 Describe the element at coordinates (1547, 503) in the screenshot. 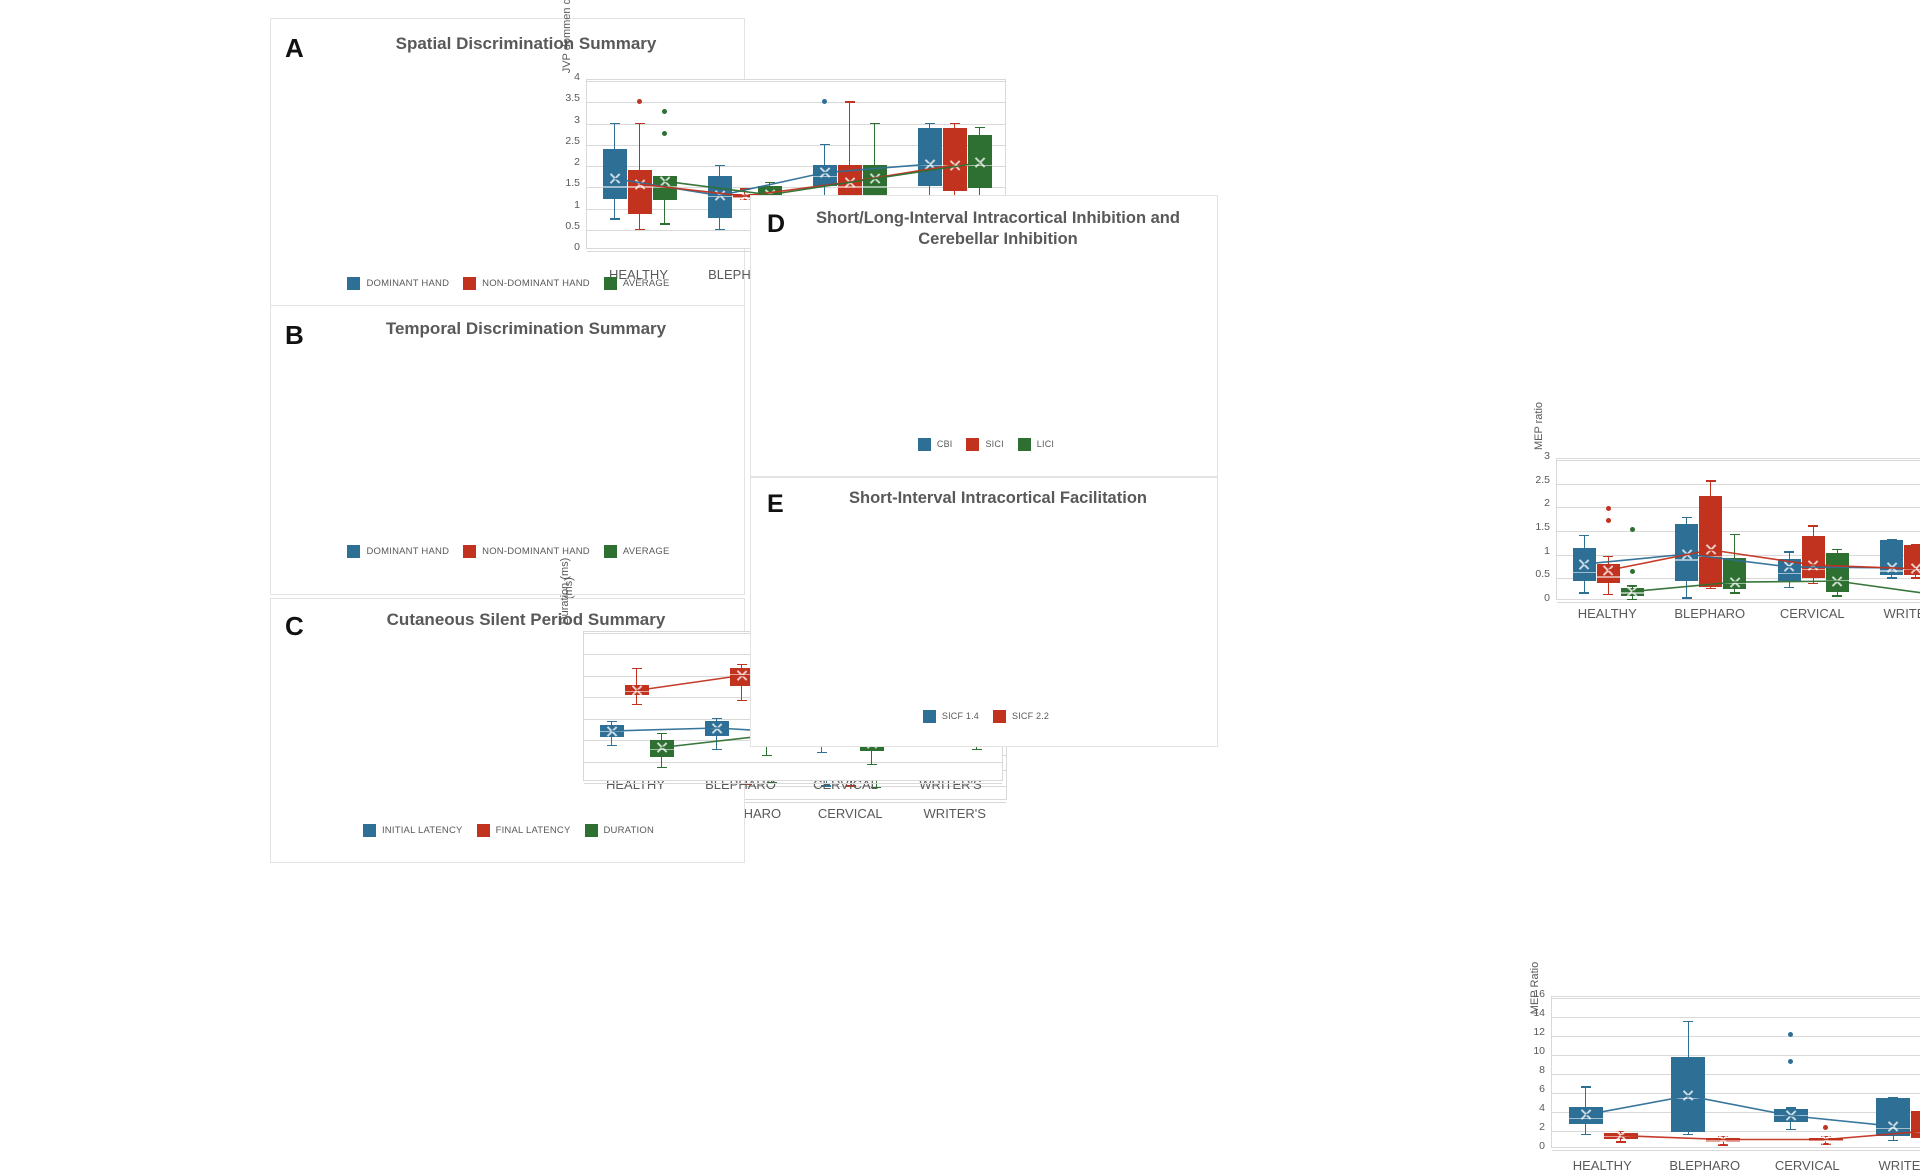

I see `y-tick-label: 2` at that location.